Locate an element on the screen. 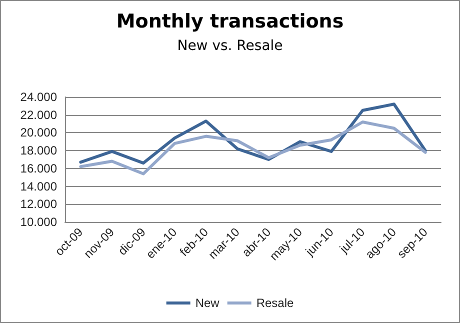  chart-subtitle: New vs. Resale is located at coordinates (230, 46).